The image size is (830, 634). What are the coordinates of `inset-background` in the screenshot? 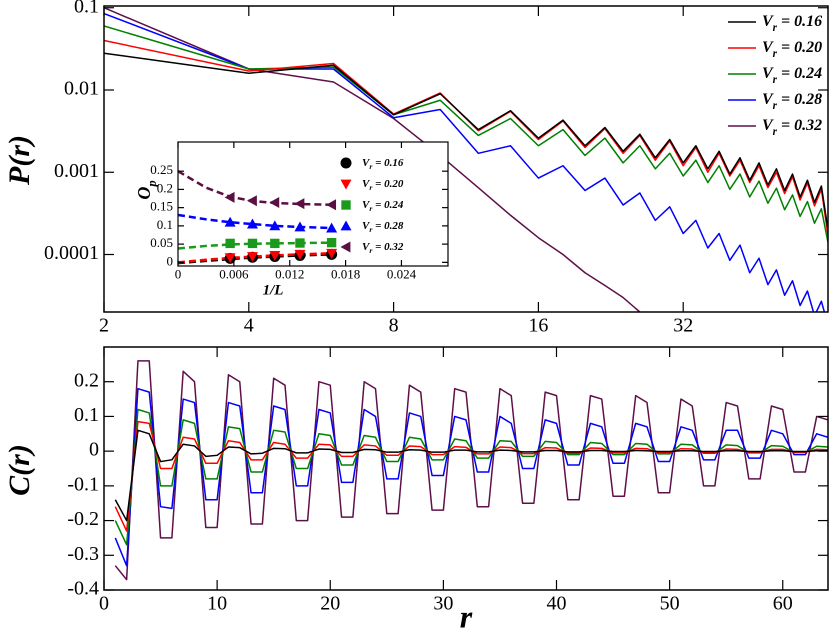 It's located at (313, 204).